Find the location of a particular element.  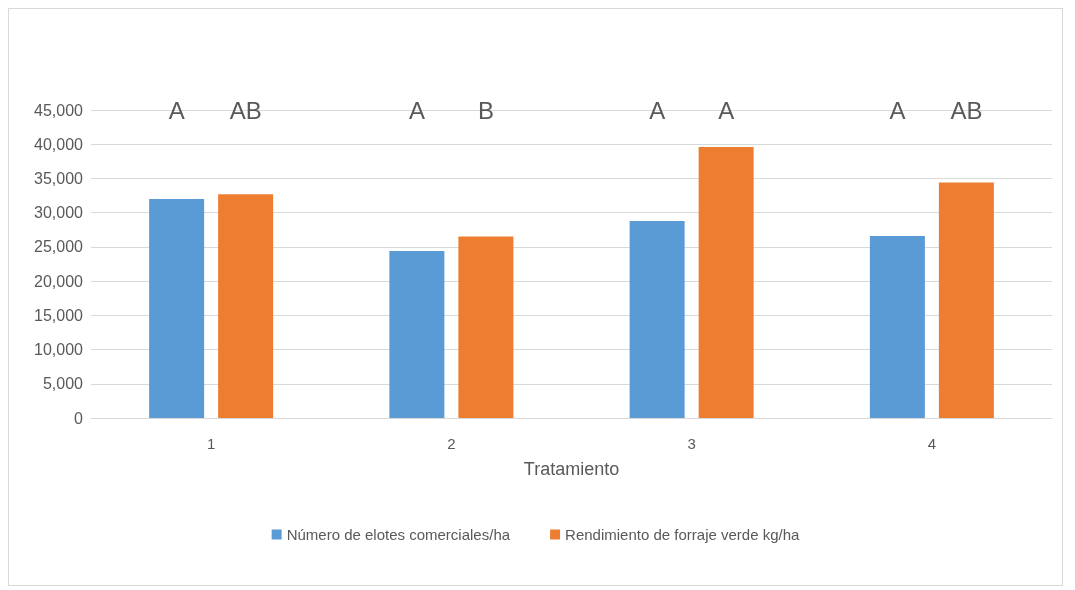

y-tick-label: 10,000 is located at coordinates (59, 350).